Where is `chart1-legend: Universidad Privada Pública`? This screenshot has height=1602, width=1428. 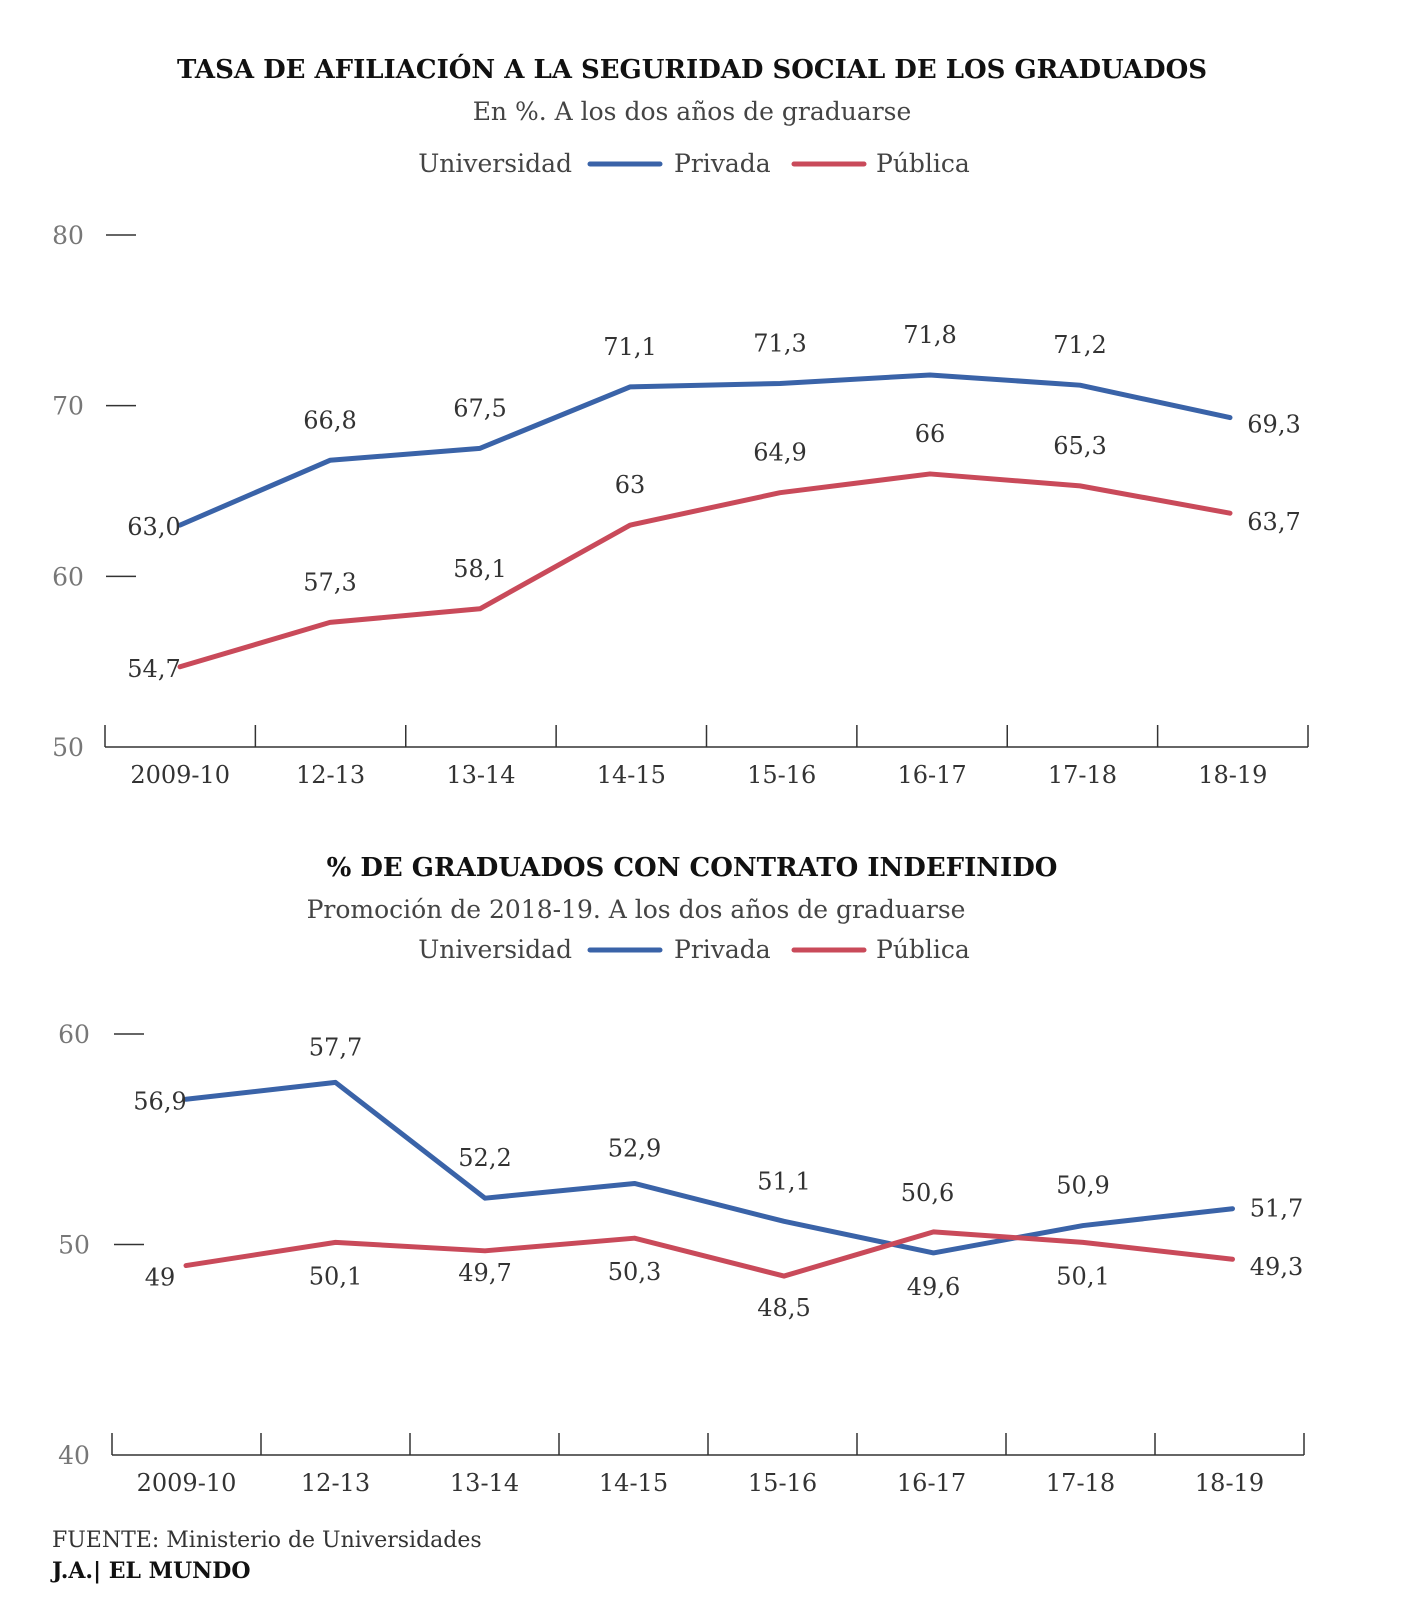
chart1-legend: Universidad Privada Pública is located at coordinates (694, 163).